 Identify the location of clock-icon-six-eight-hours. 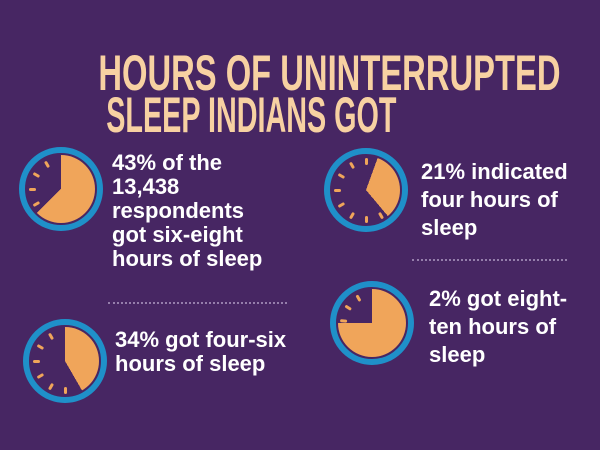
(61, 189).